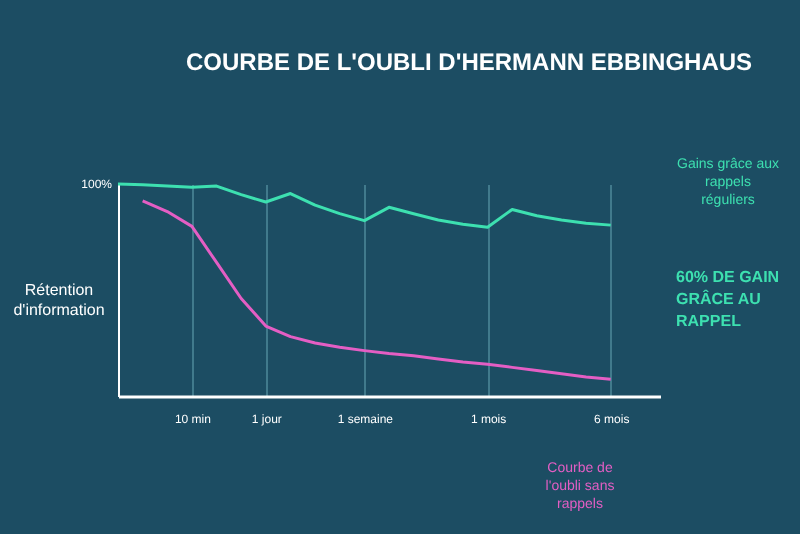 The image size is (800, 534). What do you see at coordinates (59, 300) in the screenshot?
I see `y-axis-title: Rétention d'information` at bounding box center [59, 300].